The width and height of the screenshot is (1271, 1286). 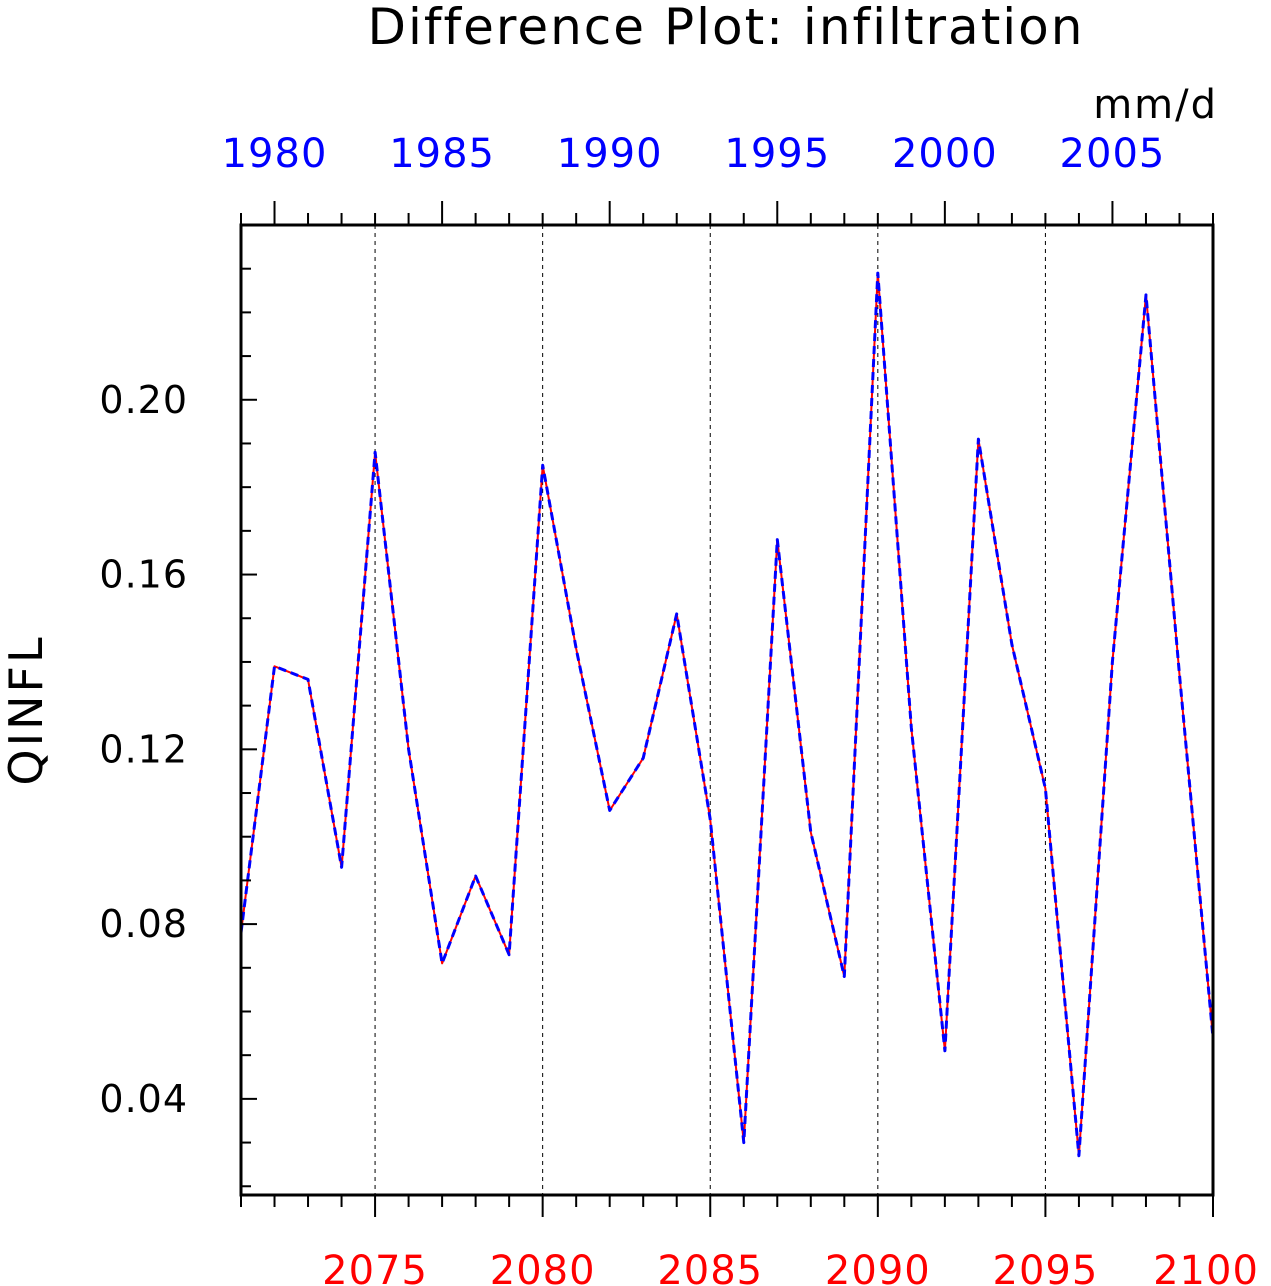 What do you see at coordinates (726, 28) in the screenshot?
I see `chart-title: Difference Plot: infiltration` at bounding box center [726, 28].